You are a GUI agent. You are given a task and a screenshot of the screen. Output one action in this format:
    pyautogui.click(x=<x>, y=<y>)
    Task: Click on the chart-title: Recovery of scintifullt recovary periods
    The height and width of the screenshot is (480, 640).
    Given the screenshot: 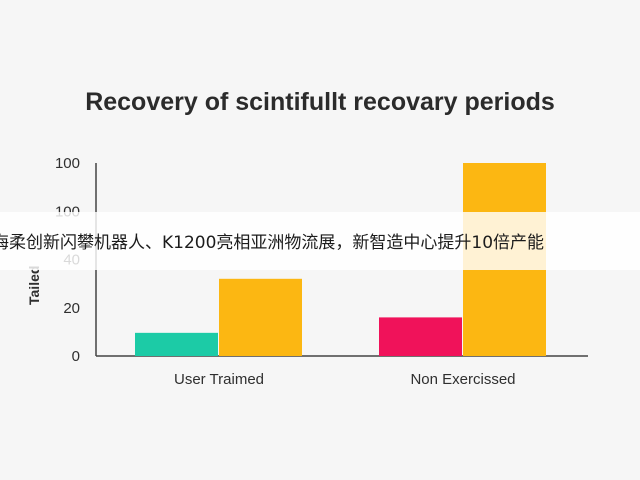 What is the action you would take?
    pyautogui.click(x=320, y=102)
    